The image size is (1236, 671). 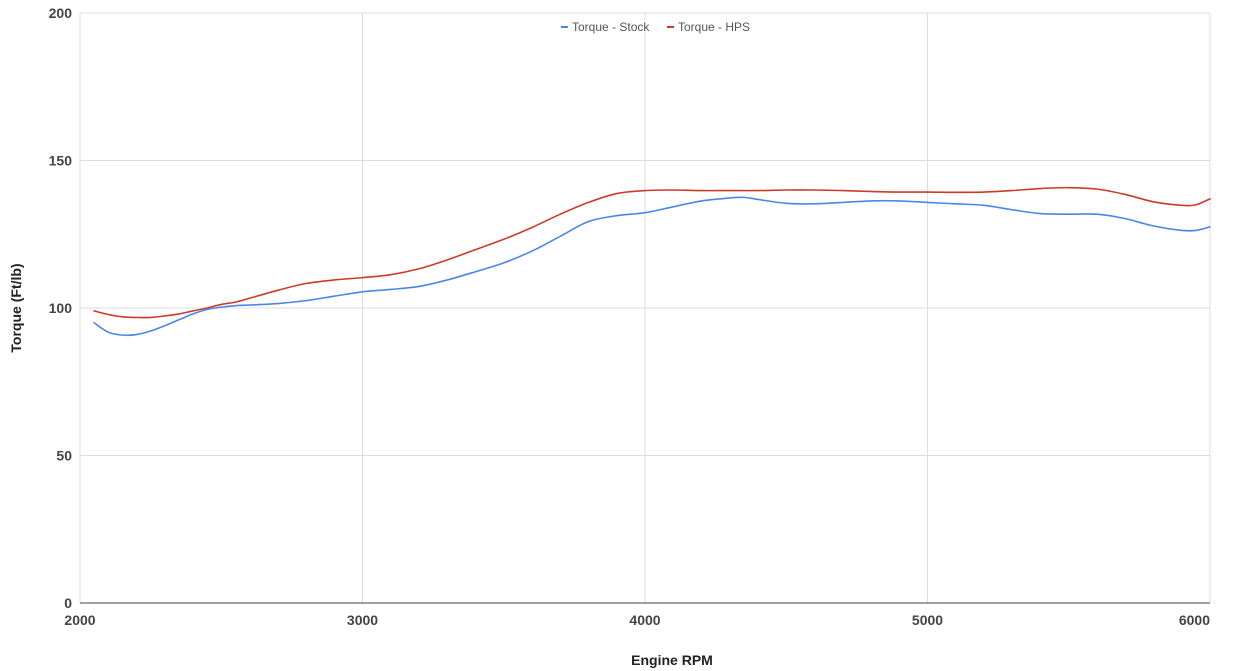 I want to click on x-tick-label: 5000, so click(x=927, y=620).